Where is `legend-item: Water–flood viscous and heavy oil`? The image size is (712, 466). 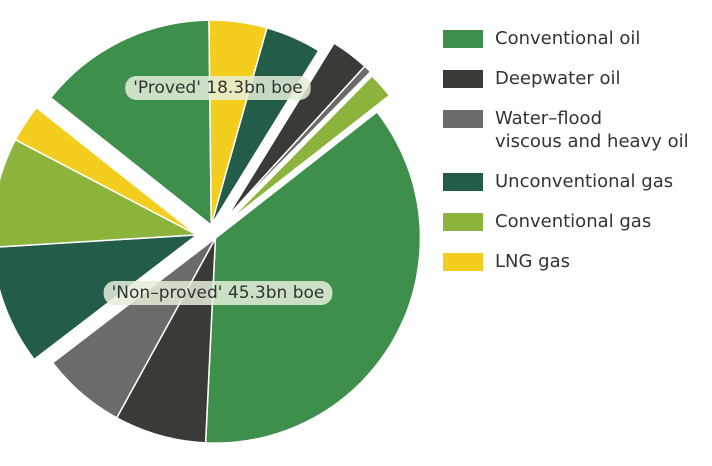 legend-item: Water–flood viscous and heavy oil is located at coordinates (566, 130).